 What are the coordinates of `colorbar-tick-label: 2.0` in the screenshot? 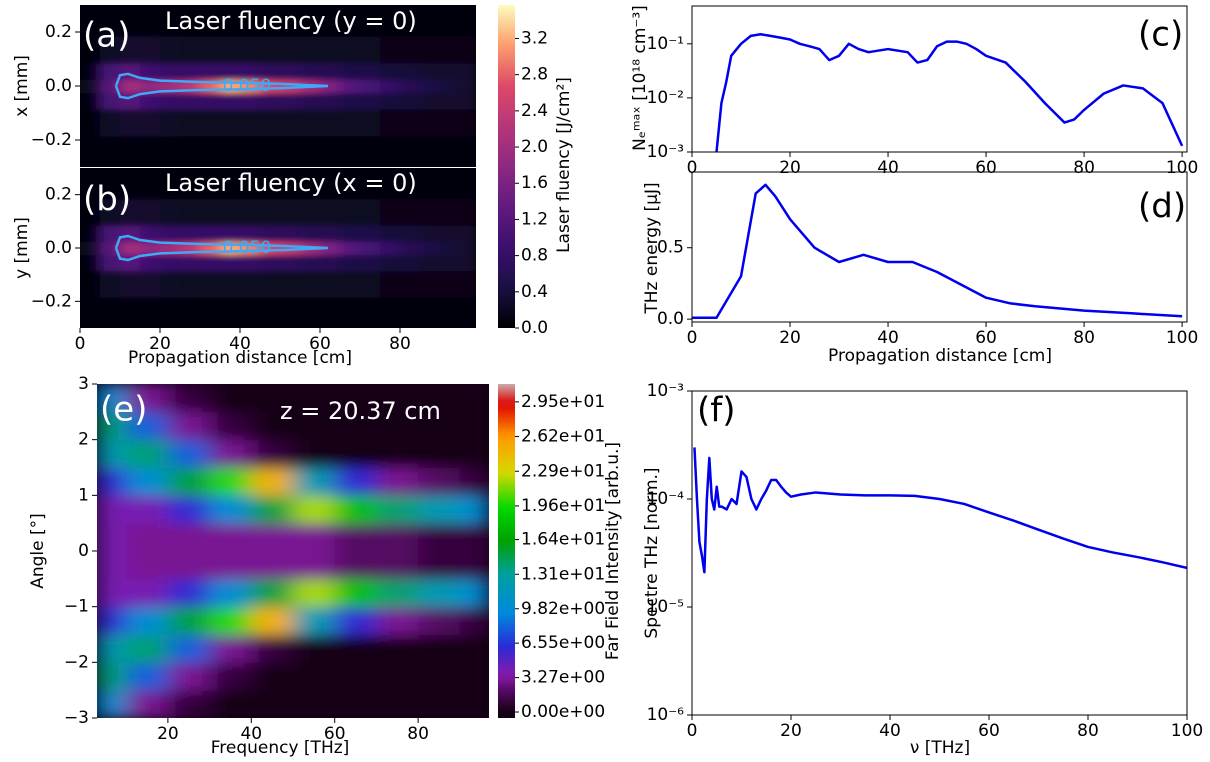 It's located at (534, 147).